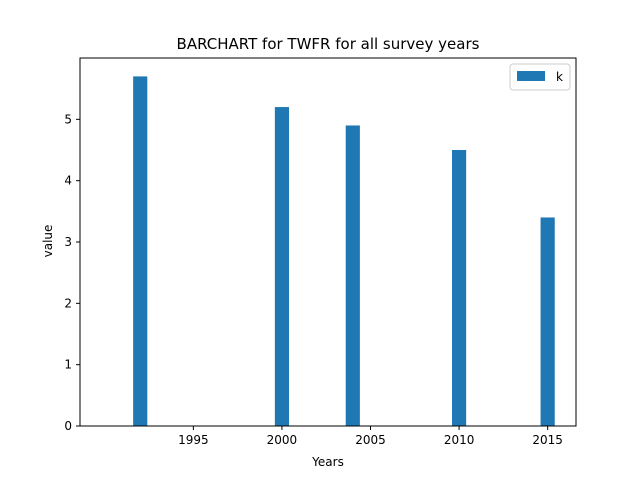  What do you see at coordinates (68, 119) in the screenshot?
I see `y-tick-label: 5` at bounding box center [68, 119].